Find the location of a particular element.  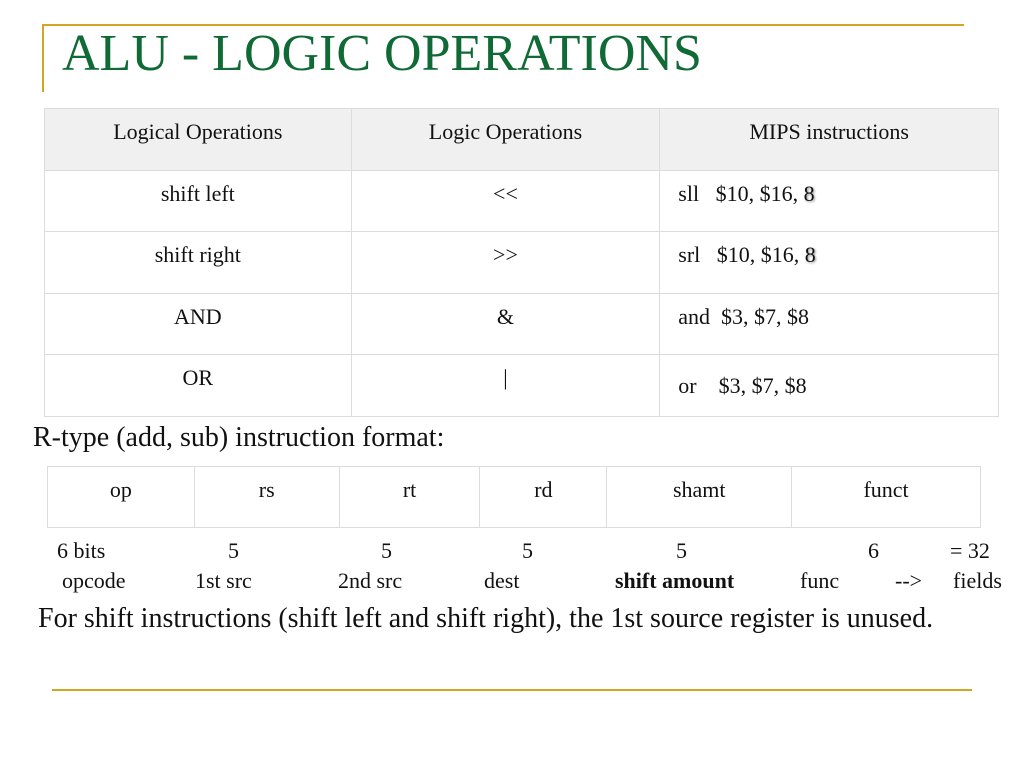

bit-total: = 32 is located at coordinates (970, 550).